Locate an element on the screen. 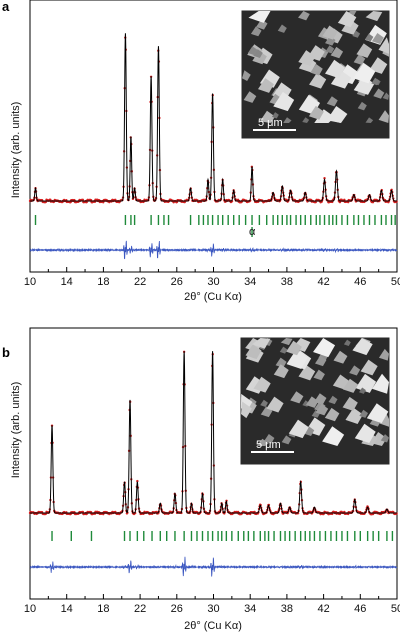 The height and width of the screenshot is (637, 400). panel-b-scale-label: 5 μm is located at coordinates (268, 445).